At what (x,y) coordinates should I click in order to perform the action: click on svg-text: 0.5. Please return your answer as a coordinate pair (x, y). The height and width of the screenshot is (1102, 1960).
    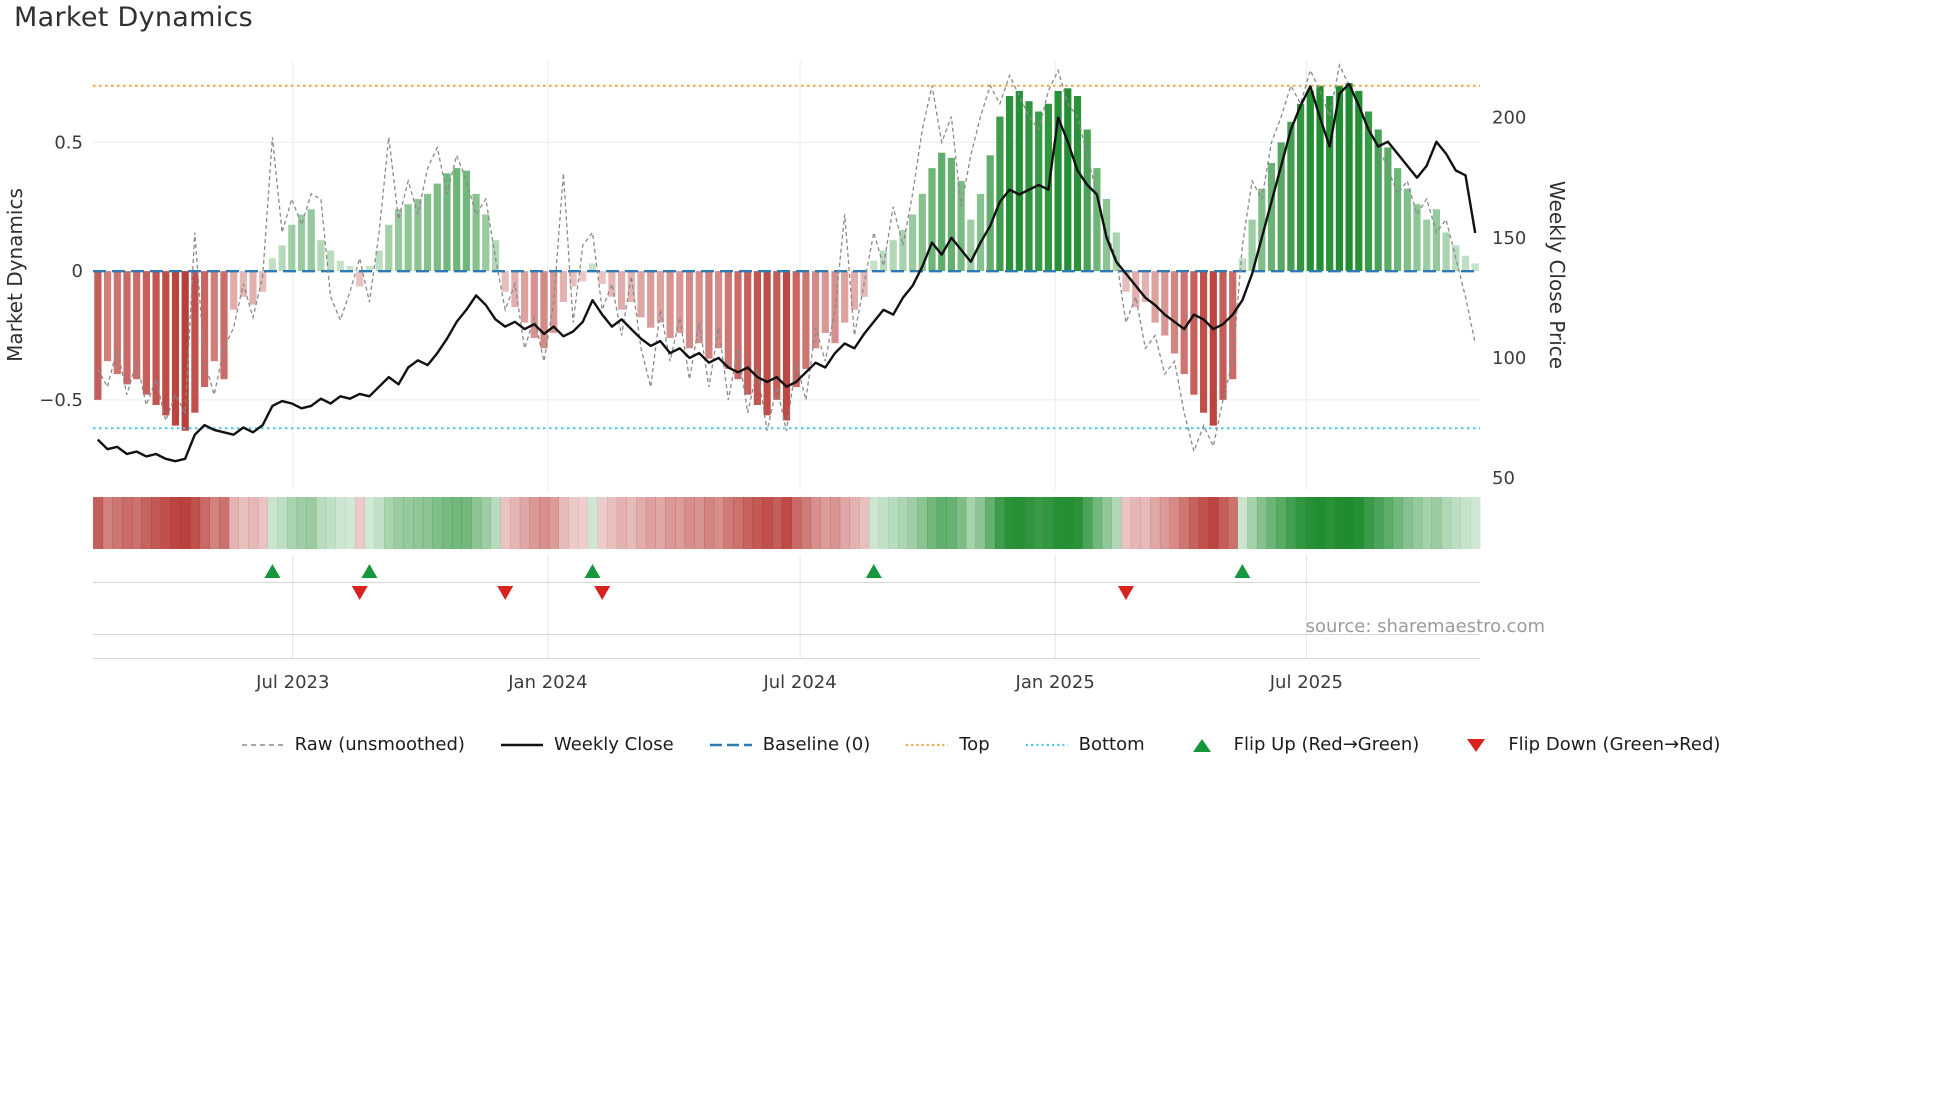
    Looking at the image, I should click on (68, 142).